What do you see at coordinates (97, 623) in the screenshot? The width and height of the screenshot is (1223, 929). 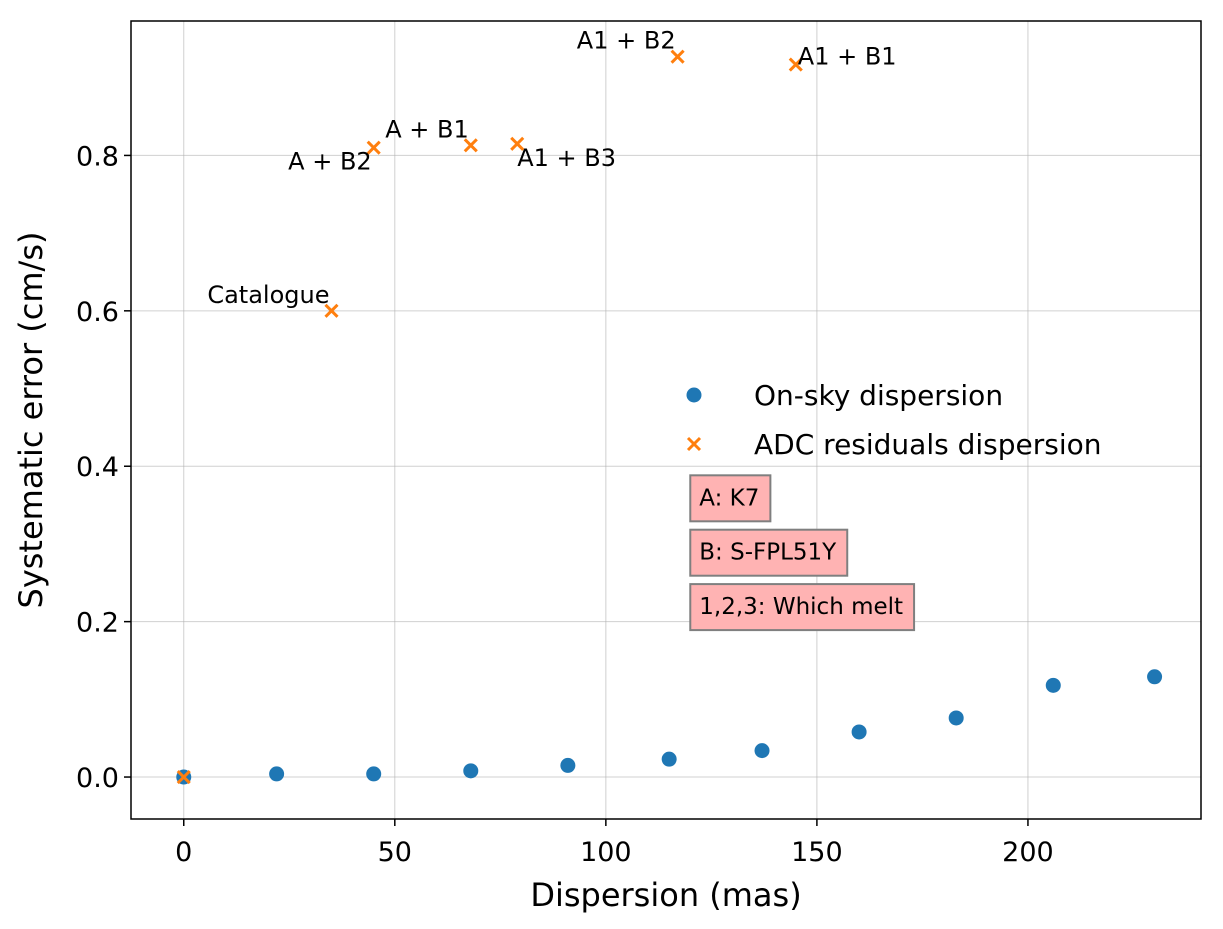 I see `y-tick-label: 0.2` at bounding box center [97, 623].